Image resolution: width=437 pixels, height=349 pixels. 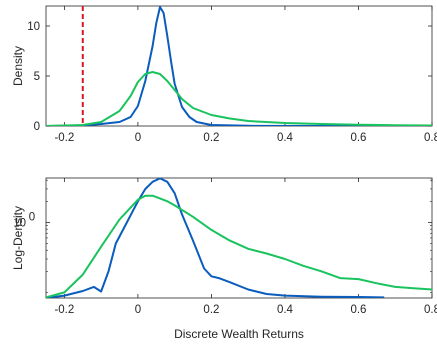 What do you see at coordinates (239, 334) in the screenshot?
I see `x-axis-label: Discrete Wealth Returns` at bounding box center [239, 334].